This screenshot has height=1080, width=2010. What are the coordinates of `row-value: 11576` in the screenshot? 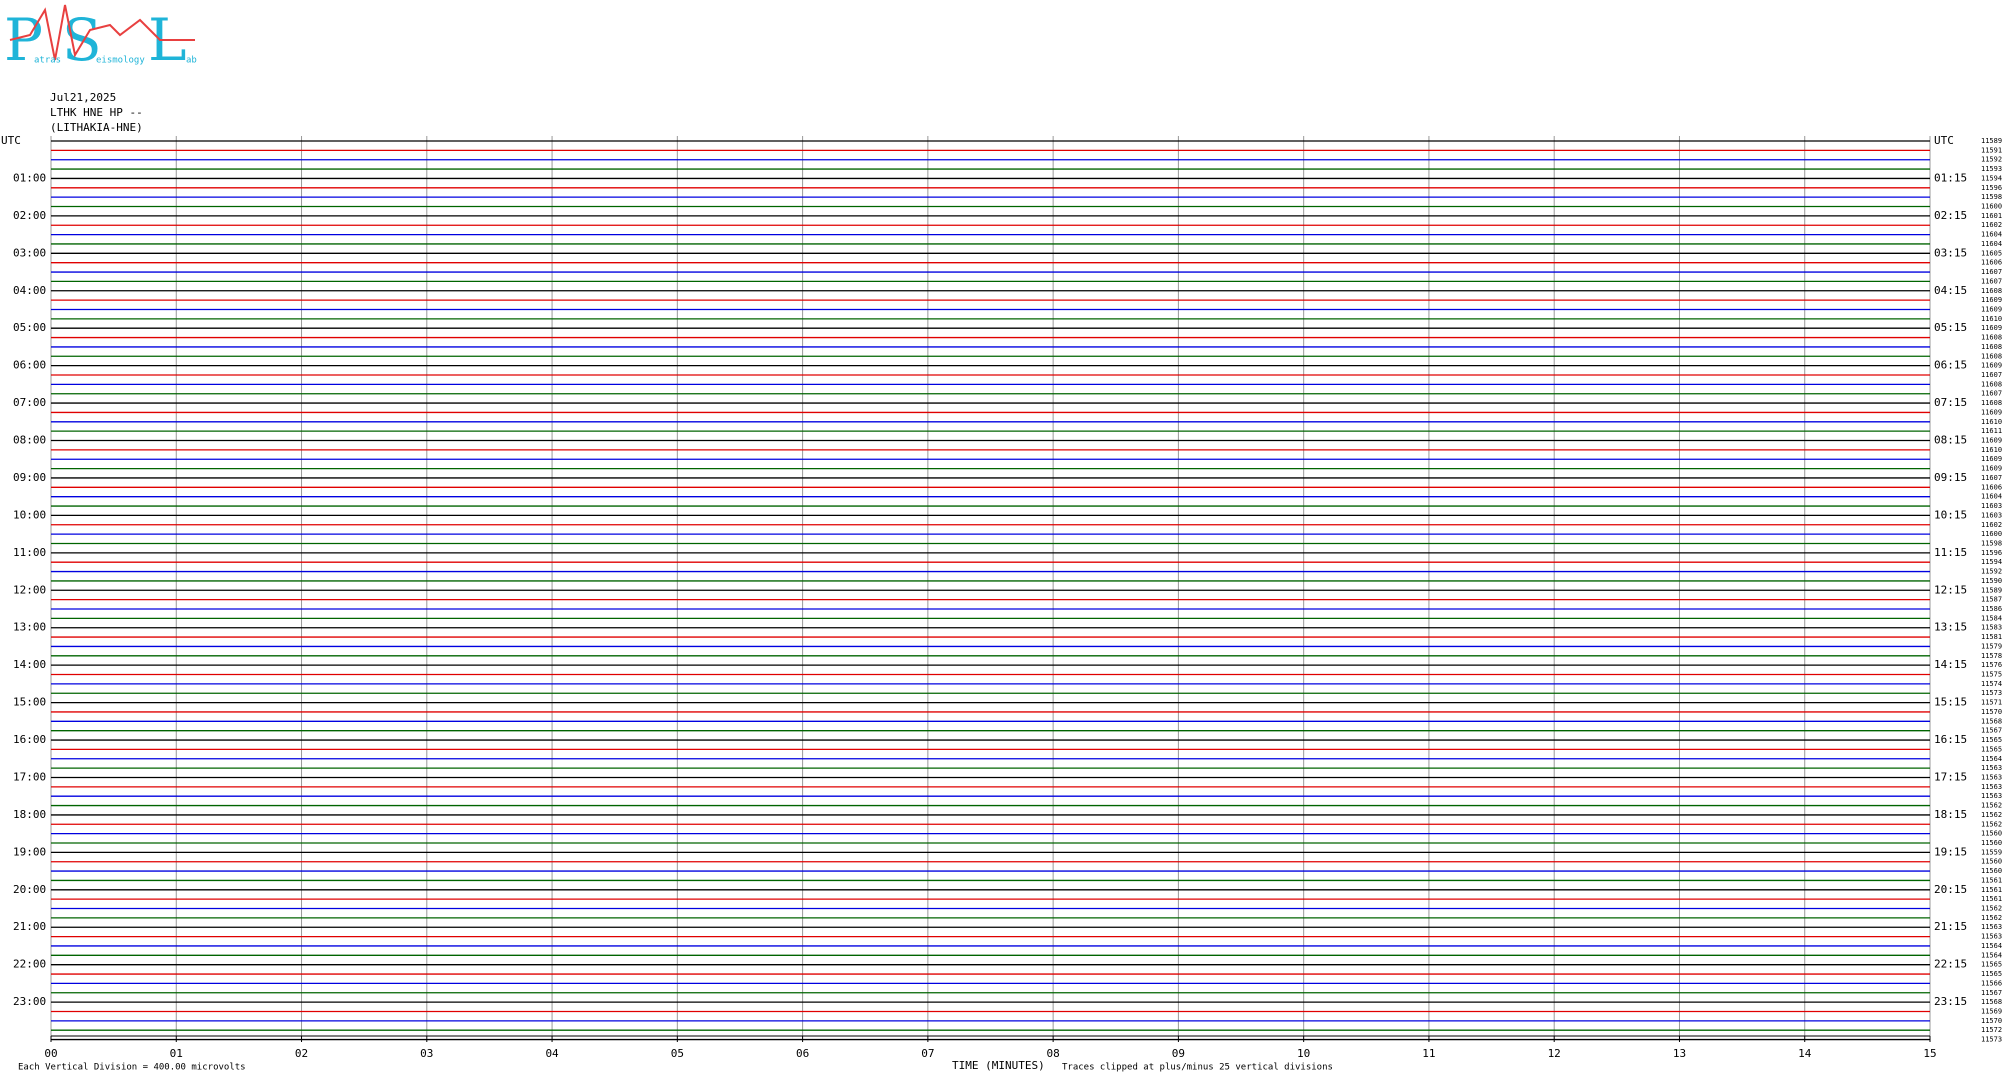 It's located at (1991, 665).